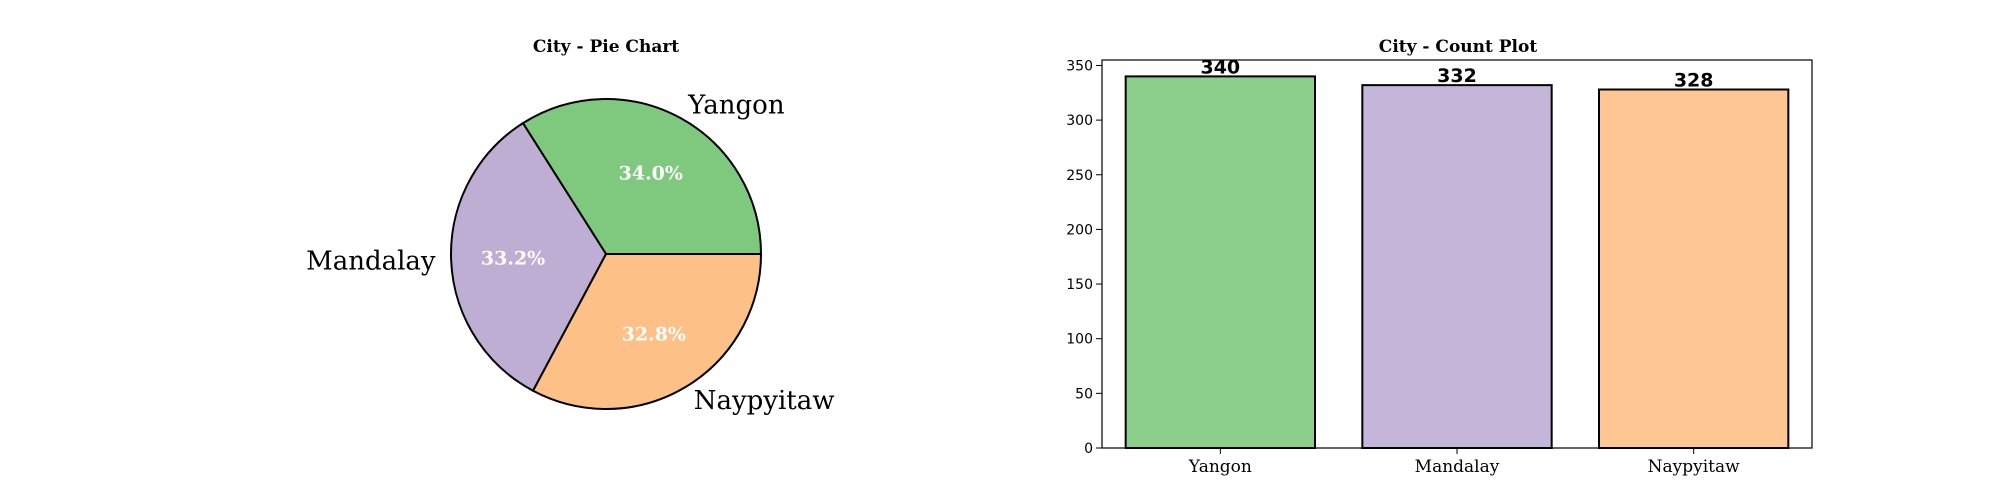 The image size is (2000, 500). I want to click on pie-slices, so click(606, 254).